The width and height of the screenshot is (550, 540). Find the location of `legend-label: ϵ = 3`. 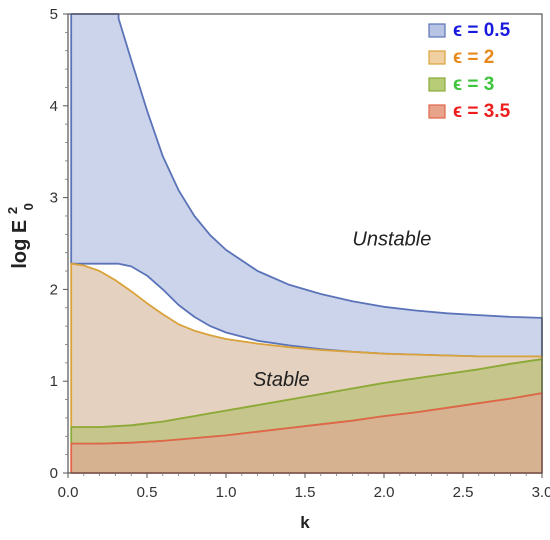

legend-label: ϵ = 3 is located at coordinates (473, 84).